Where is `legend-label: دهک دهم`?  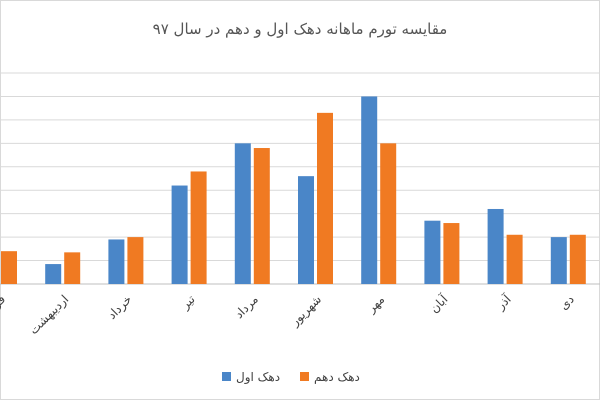 legend-label: دهک دهم is located at coordinates (337, 377).